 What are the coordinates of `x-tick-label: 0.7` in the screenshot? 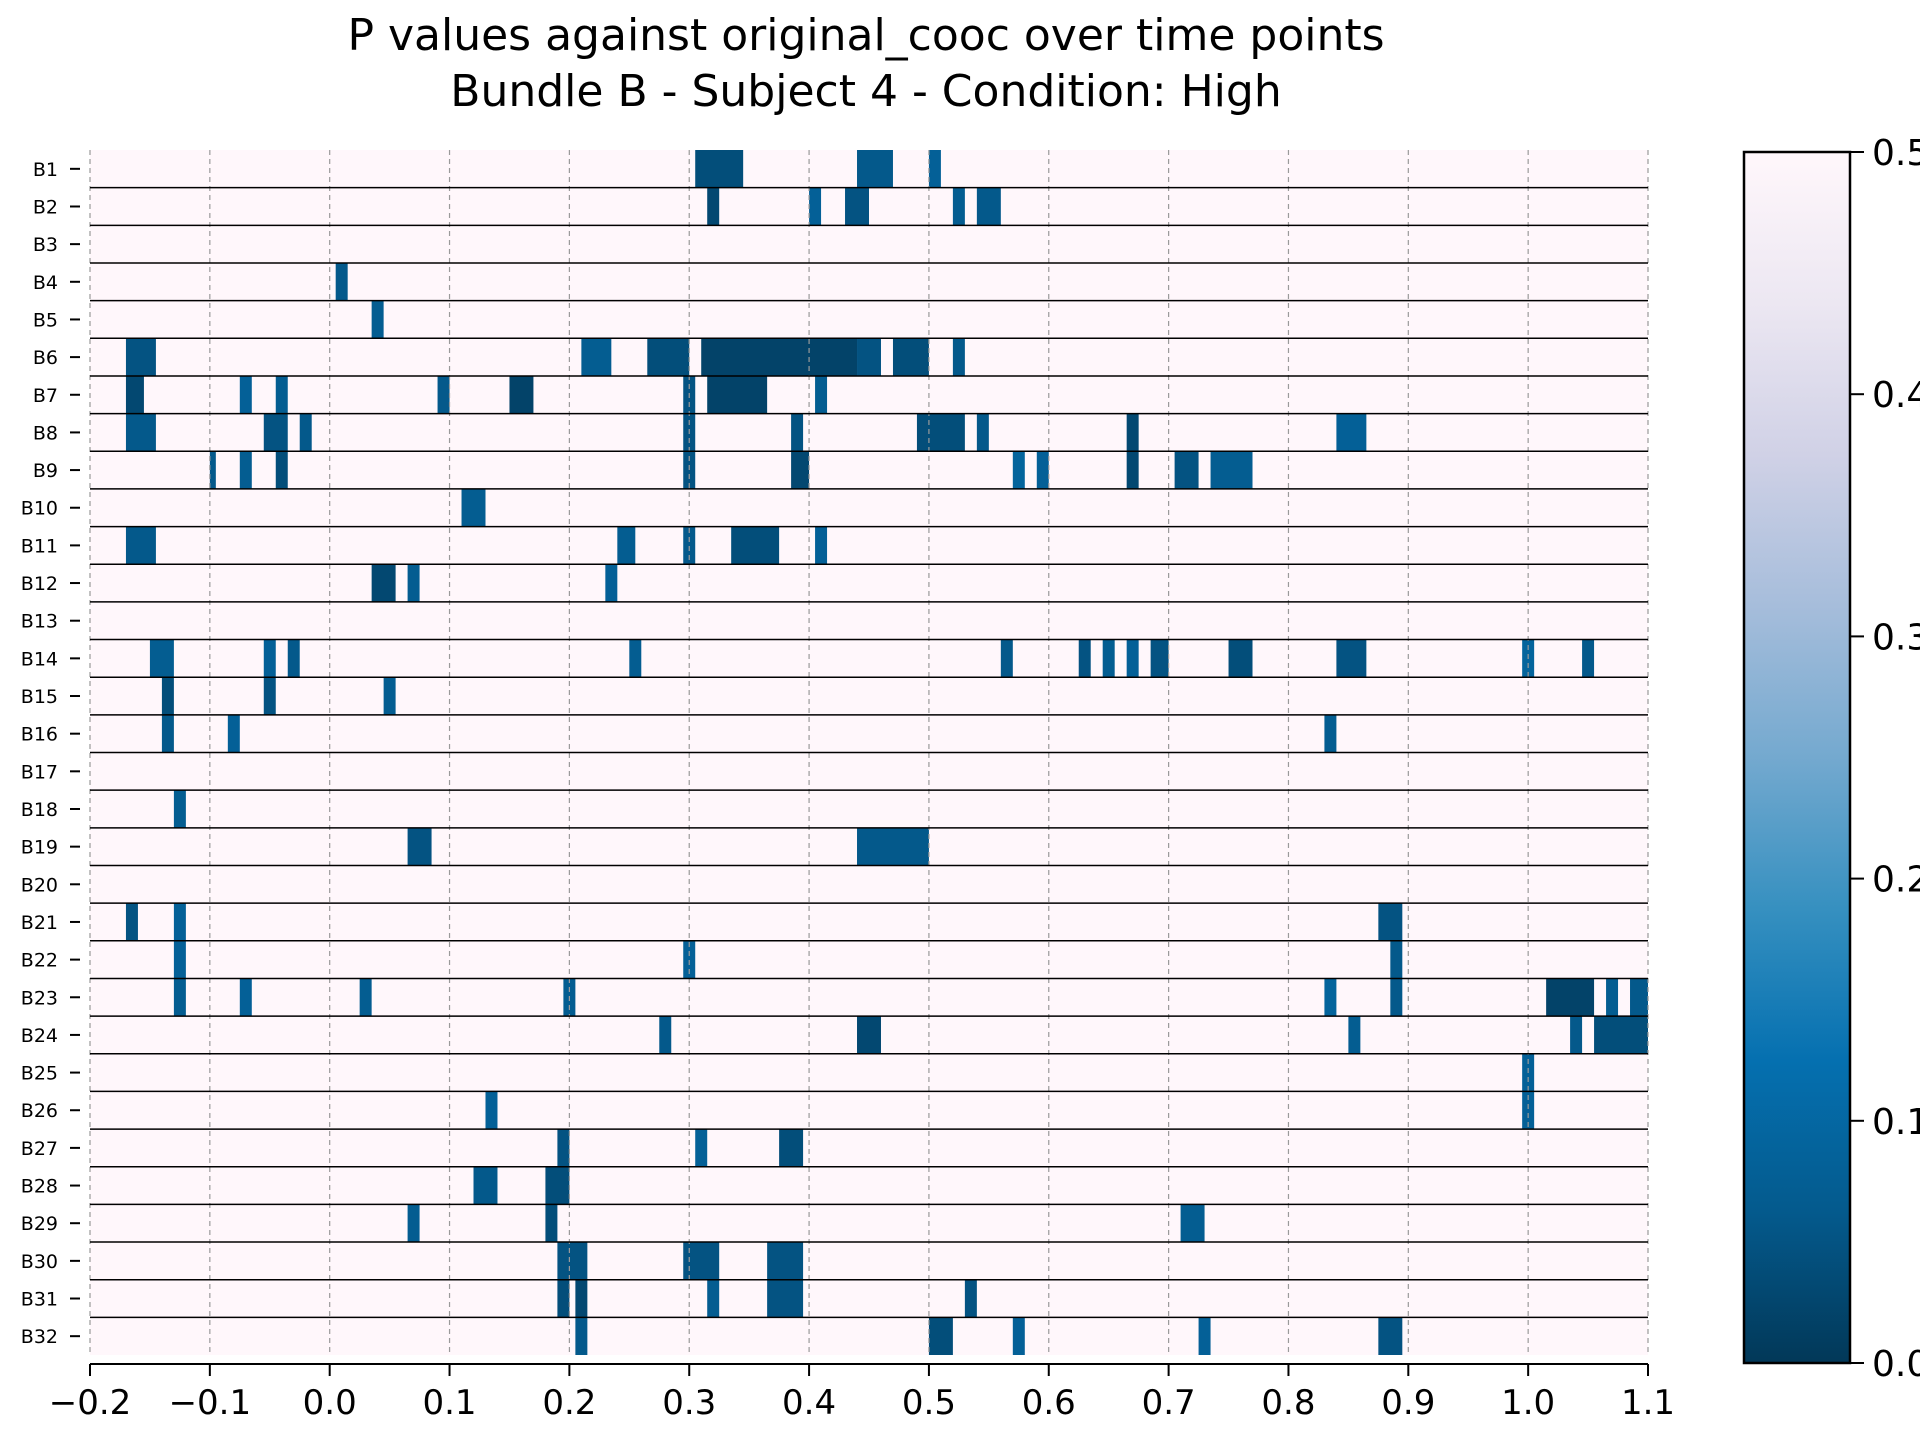 It's located at (1169, 1403).